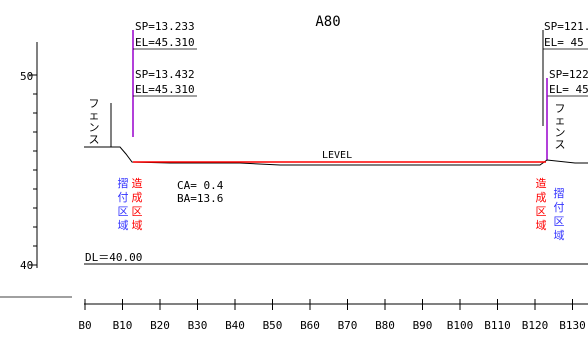  I want to click on x-axis-label: B120, so click(535, 325).